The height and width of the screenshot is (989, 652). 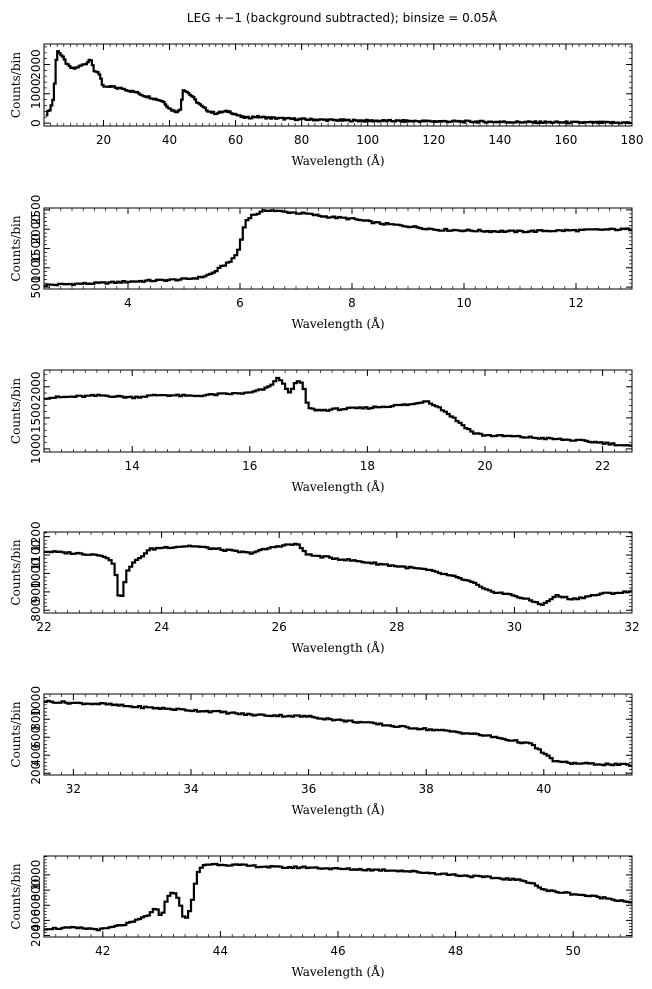 What do you see at coordinates (102, 951) in the screenshot?
I see `x-tick-label: 42` at bounding box center [102, 951].